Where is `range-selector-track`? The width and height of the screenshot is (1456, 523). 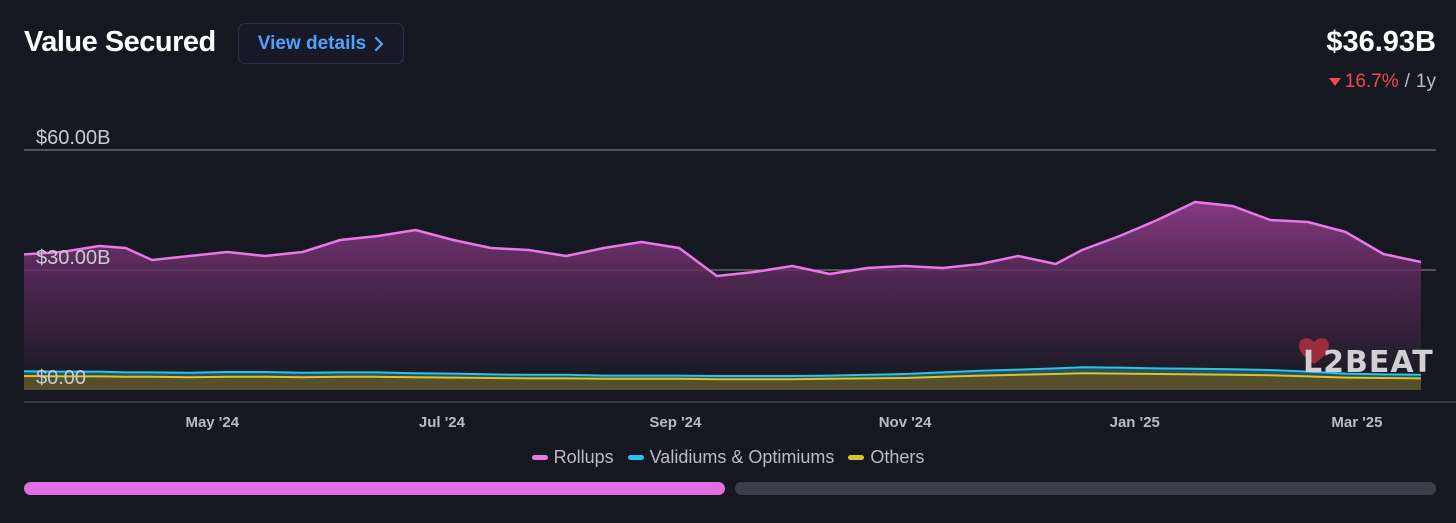 range-selector-track is located at coordinates (1085, 488).